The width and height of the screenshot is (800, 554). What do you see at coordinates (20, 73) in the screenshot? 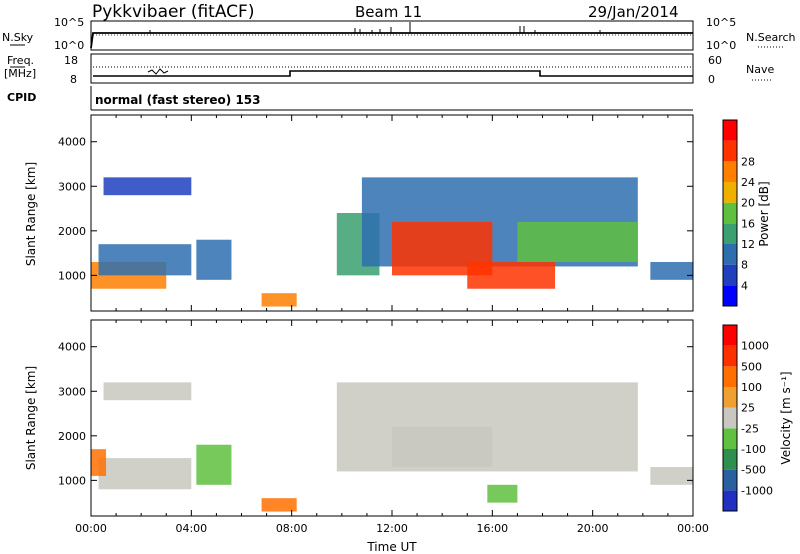
I see `freq-label-unit: [MHz]` at bounding box center [20, 73].